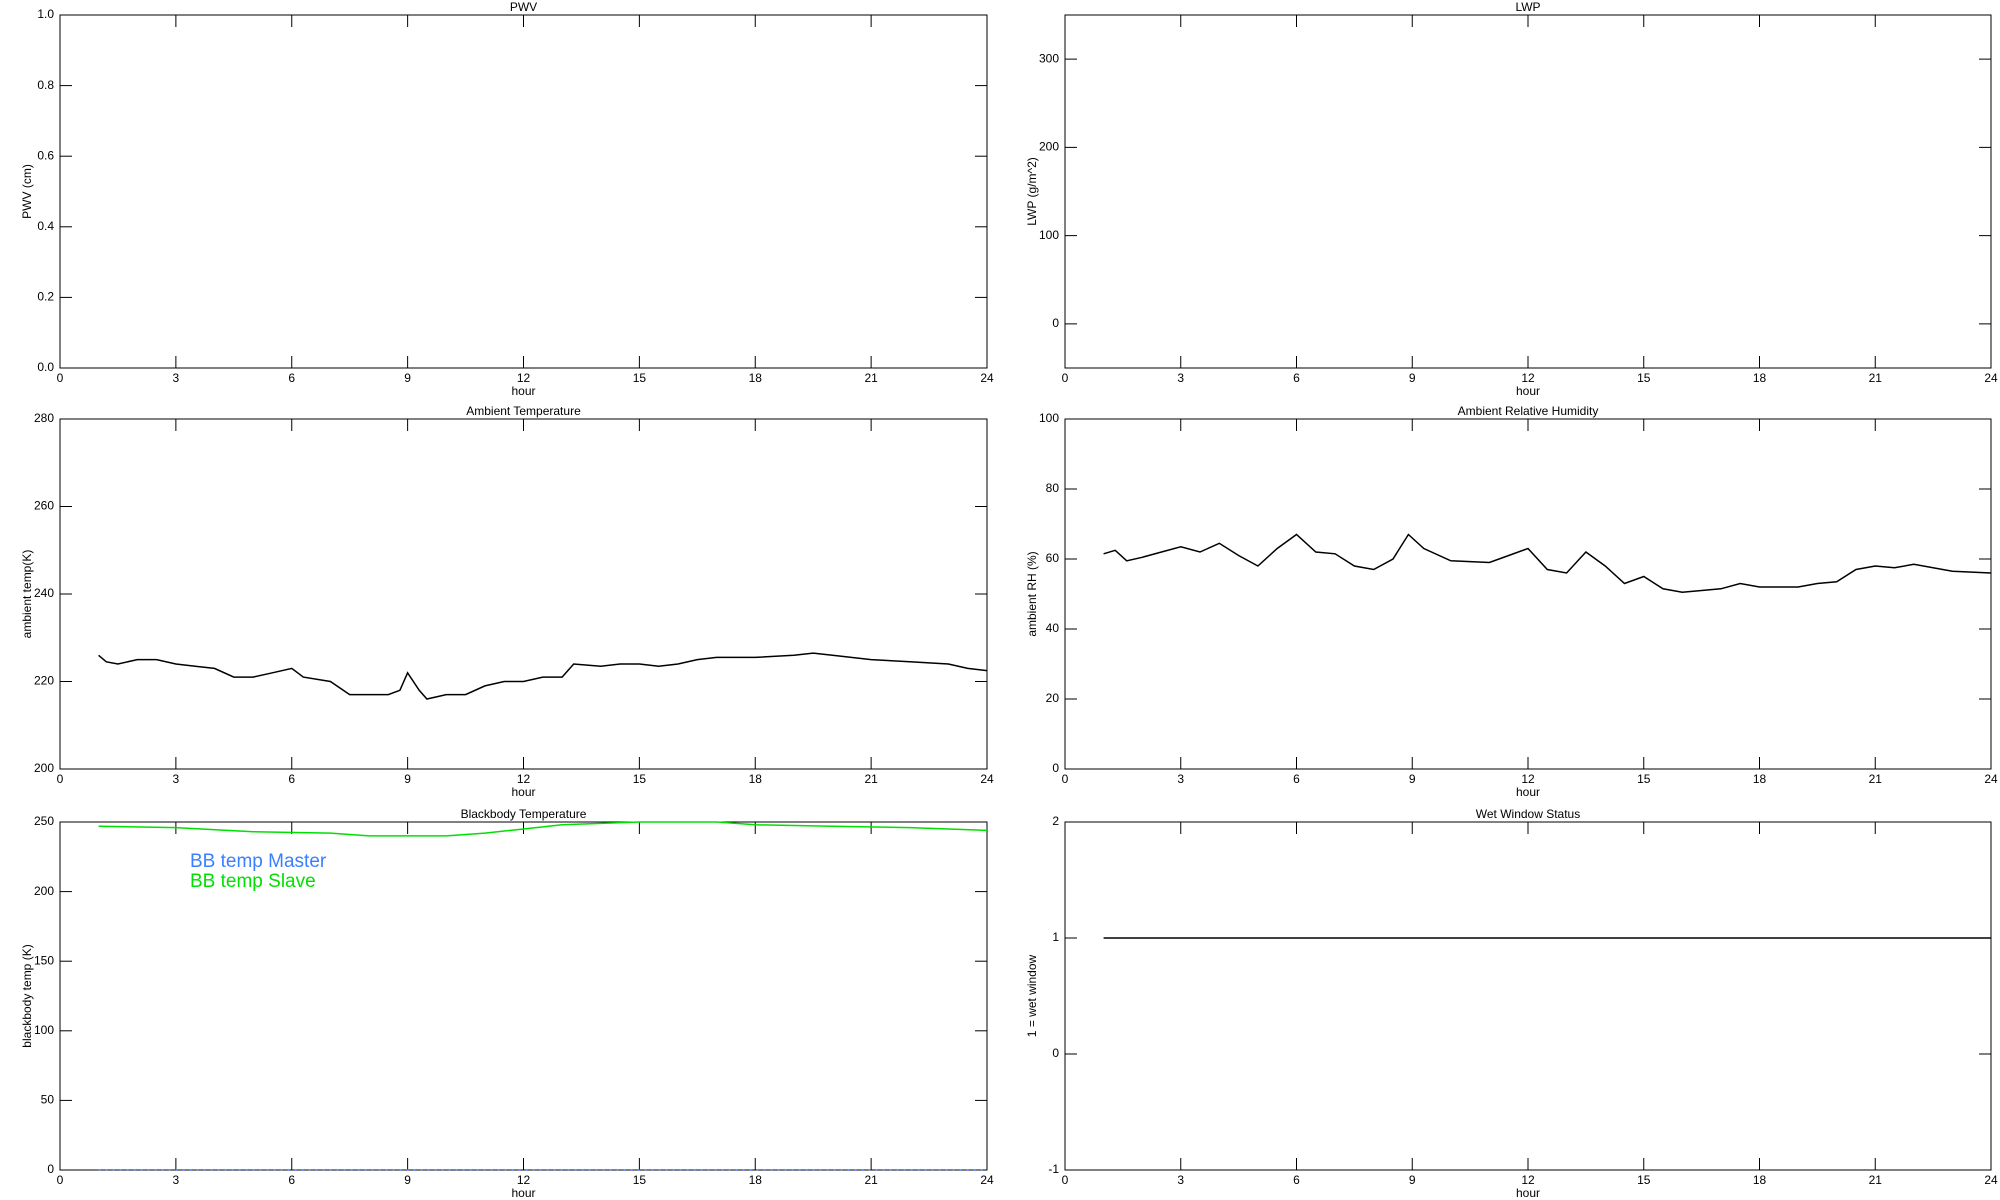 The height and width of the screenshot is (1200, 2000). I want to click on y-tick-label: 1, so click(1055, 937).